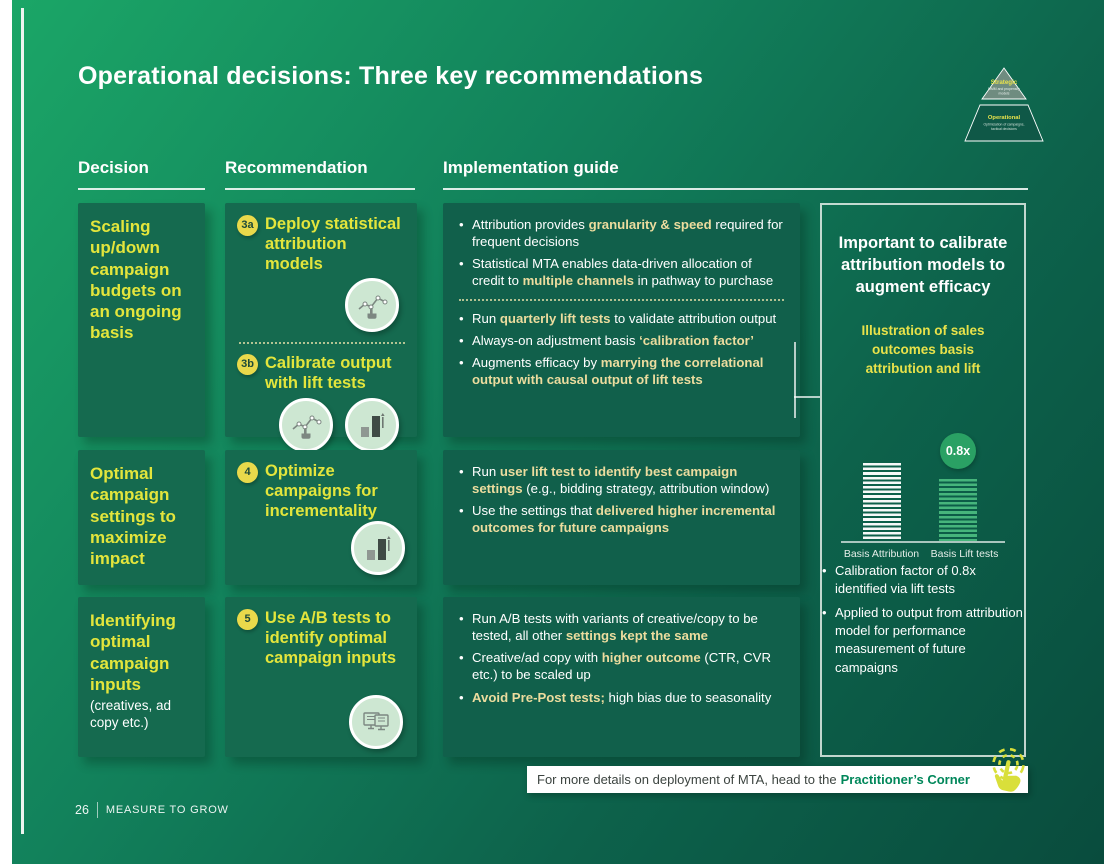 The image size is (1104, 864). I want to click on page-footer: 26 MEASURE TO GROW, so click(152, 810).